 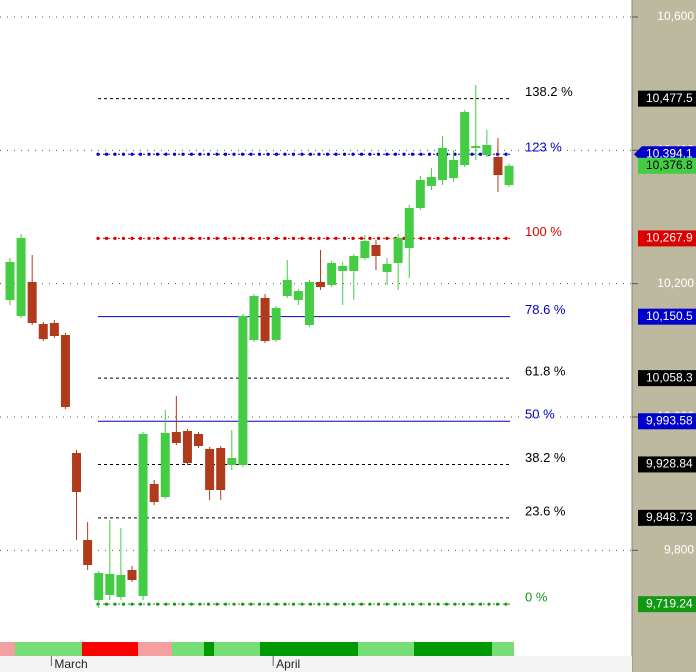 What do you see at coordinates (540, 414) in the screenshot?
I see `fib-label: 50 %` at bounding box center [540, 414].